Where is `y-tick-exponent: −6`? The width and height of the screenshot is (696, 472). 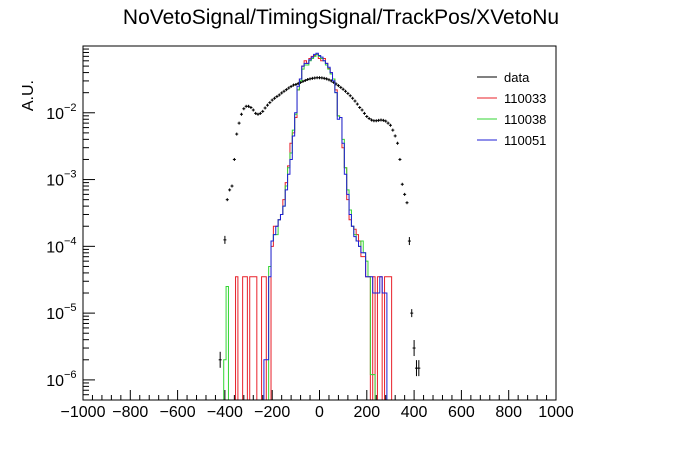 y-tick-exponent: −6 is located at coordinates (70, 375).